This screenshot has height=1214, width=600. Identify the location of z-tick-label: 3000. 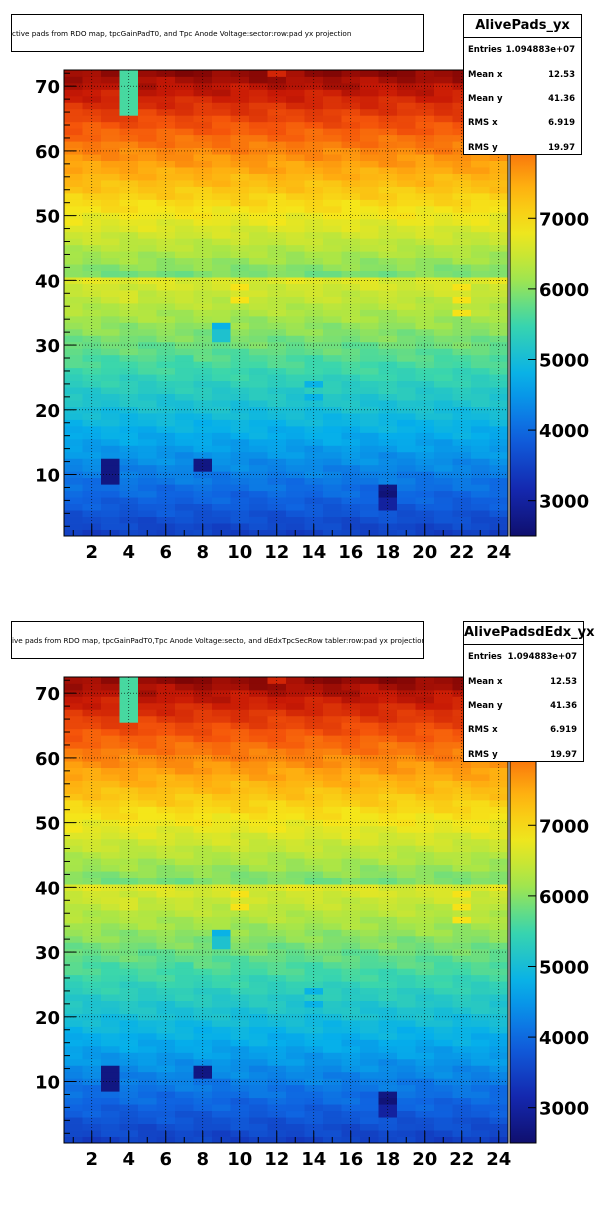
(564, 502).